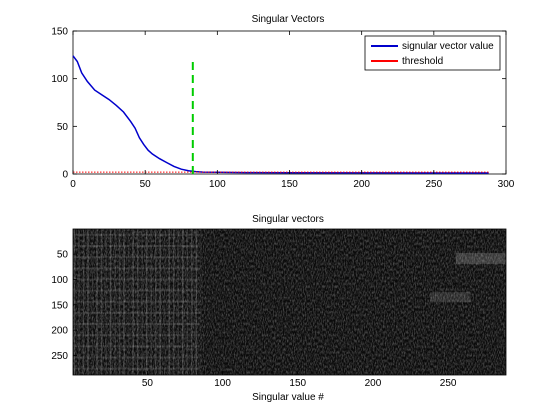  I want to click on top-legend: signular vector value threshold, so click(432, 53).